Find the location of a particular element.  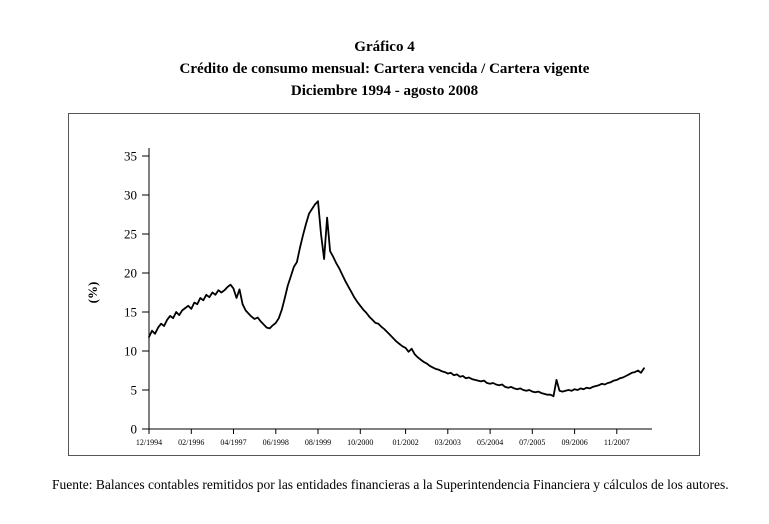

chart-title-number: Gráfico 4 is located at coordinates (384, 47).